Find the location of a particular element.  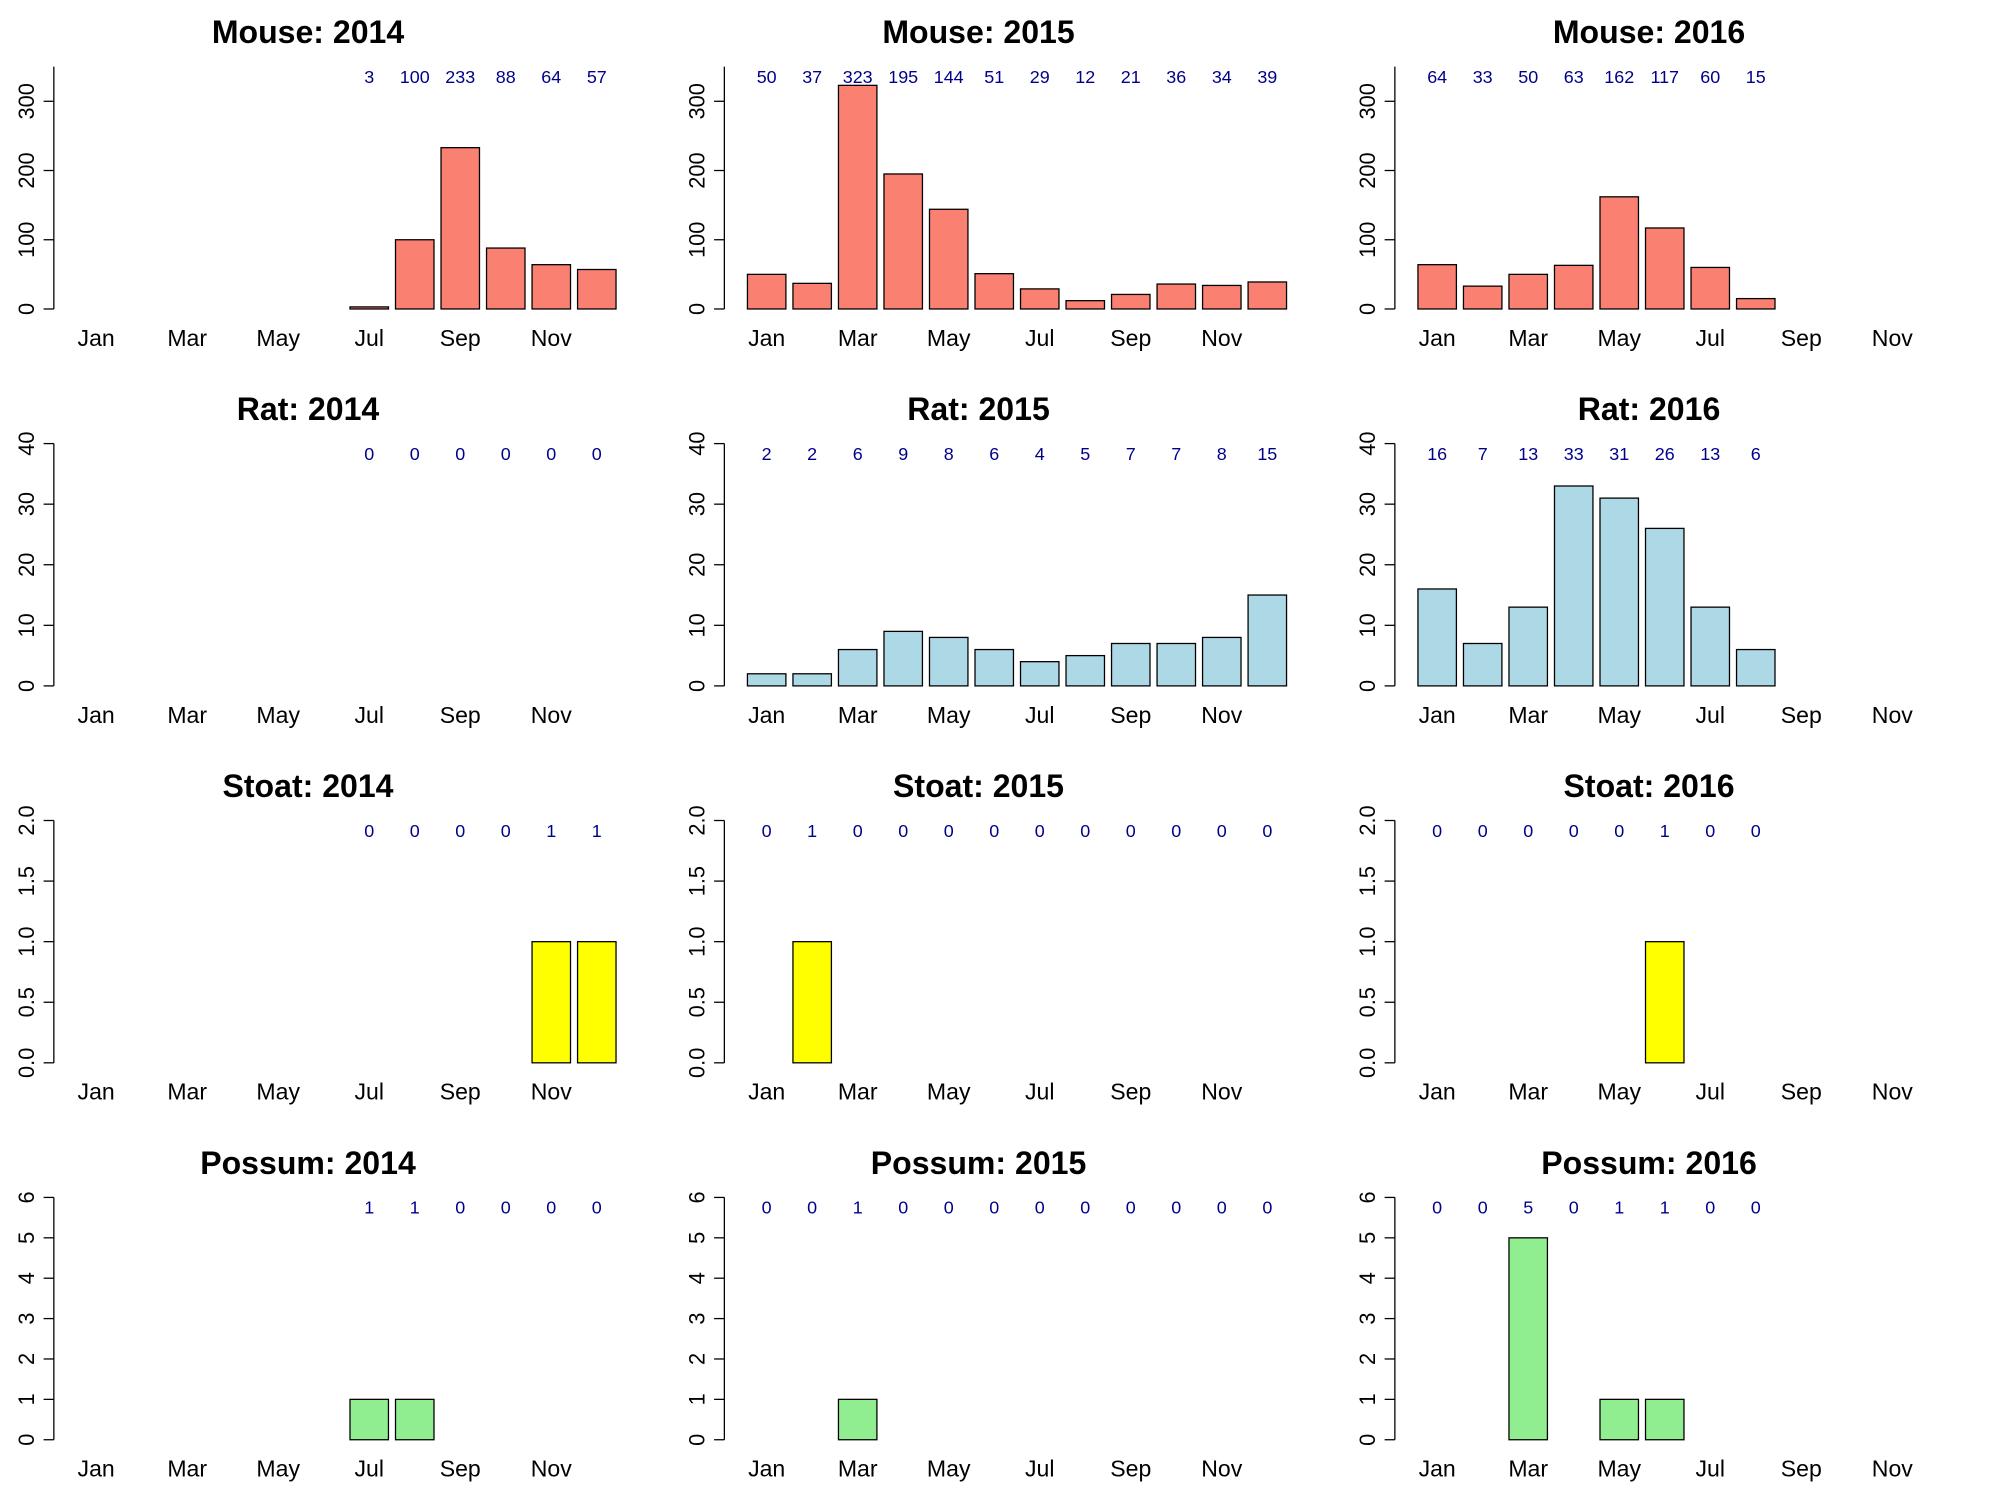

chart-title: Possum: 2016 is located at coordinates (1649, 1163).